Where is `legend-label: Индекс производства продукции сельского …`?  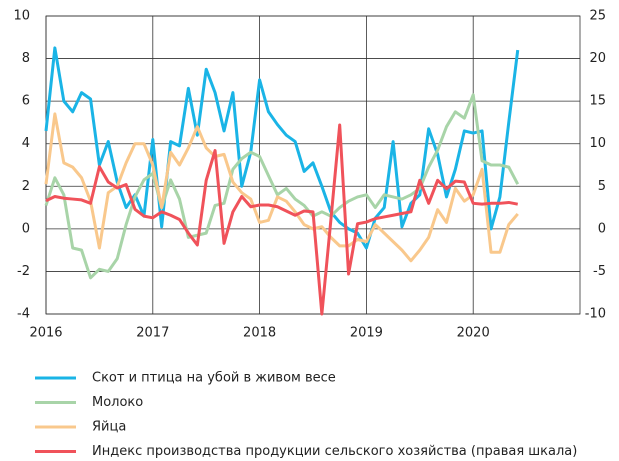 legend-label: Индекс производства продукции сельского … is located at coordinates (334, 451).